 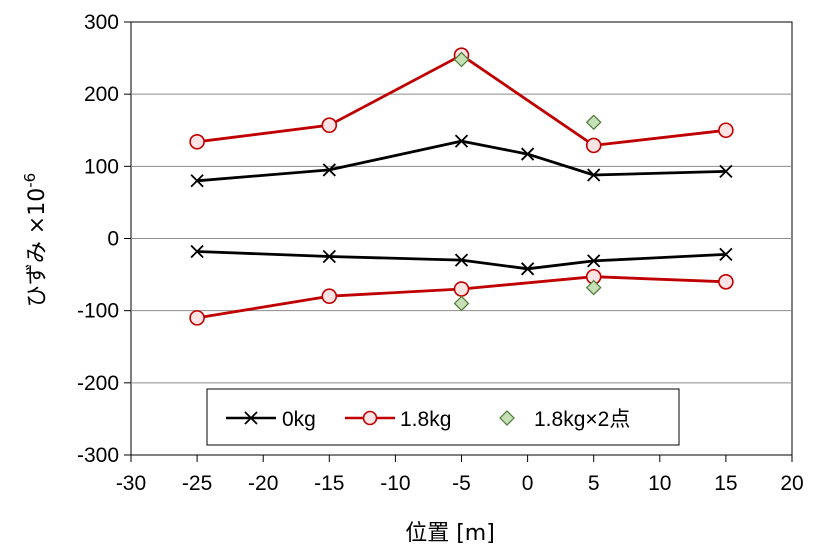 I want to click on y-tick-label: -300, so click(x=98, y=455).